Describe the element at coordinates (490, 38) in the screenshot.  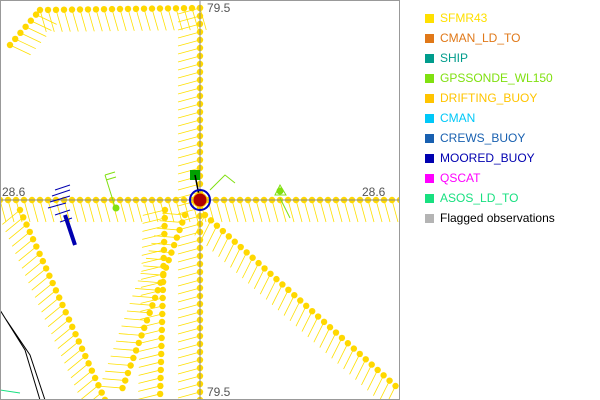
I see `legend-item: CMAN_LD_TO` at that location.